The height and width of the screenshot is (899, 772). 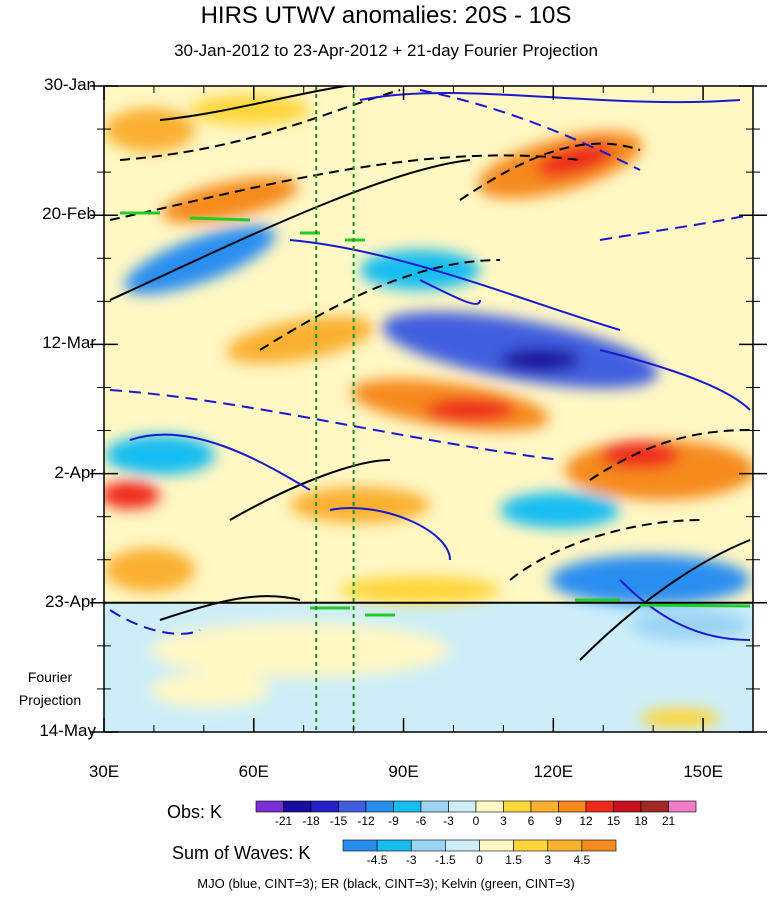 What do you see at coordinates (50, 677) in the screenshot?
I see `projection-label-line-1: Fourier` at bounding box center [50, 677].